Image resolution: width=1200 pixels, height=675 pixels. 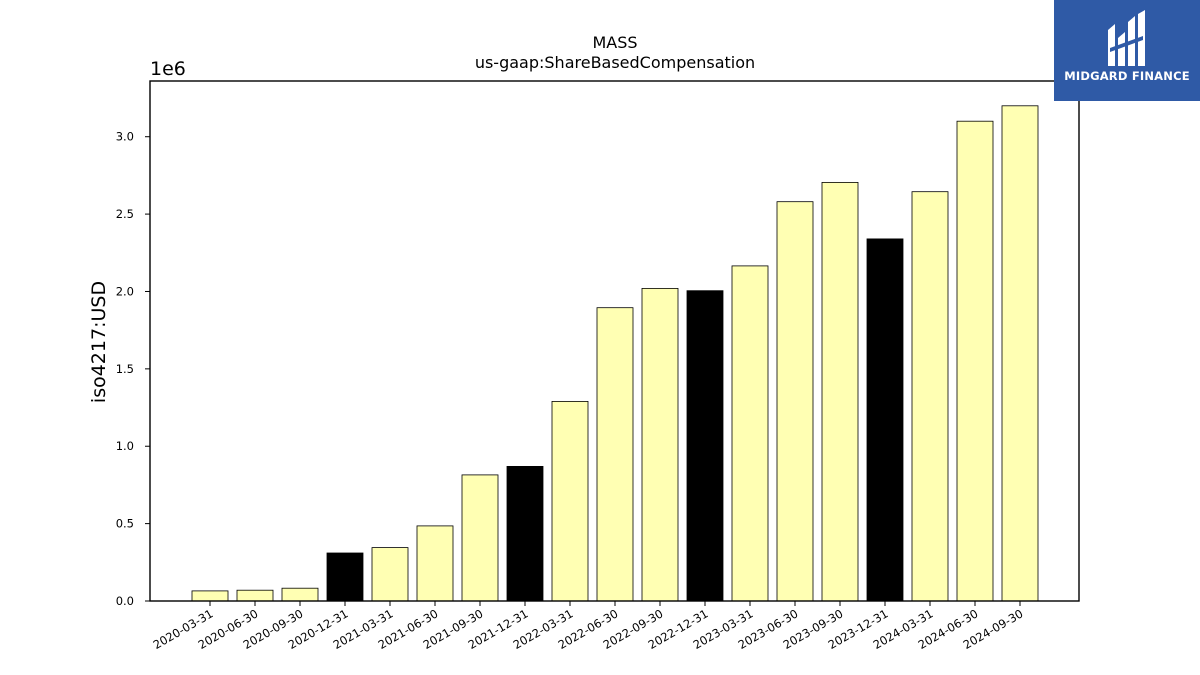 I want to click on y-tick-label: 2.0, so click(x=125, y=291).